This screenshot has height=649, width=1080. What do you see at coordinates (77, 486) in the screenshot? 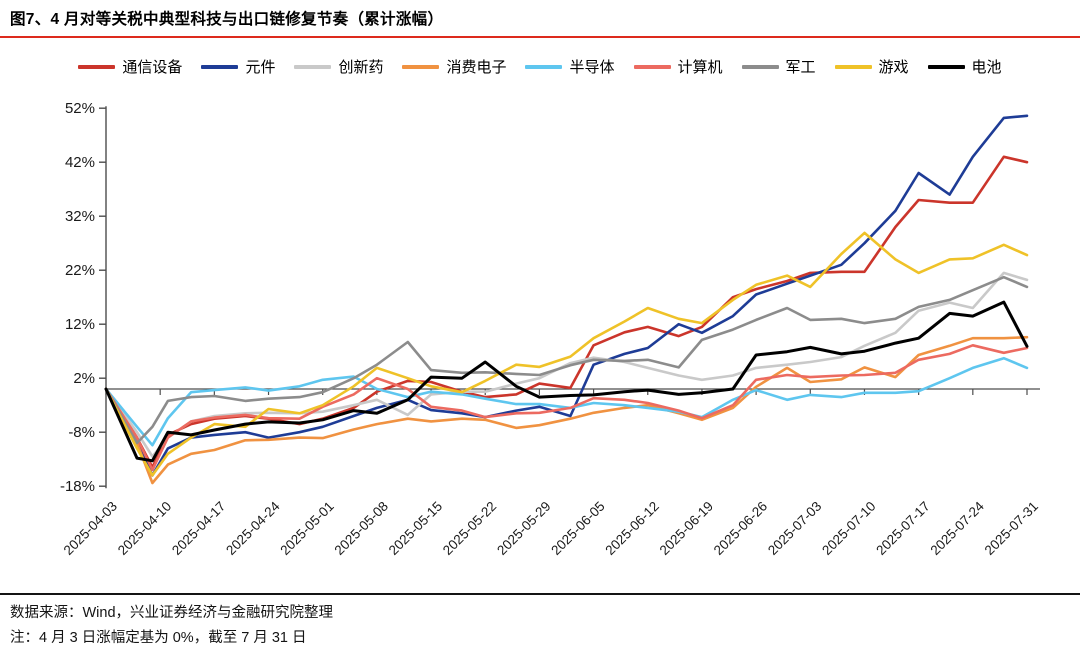
I see `y-tick-label: -18%` at bounding box center [77, 486].